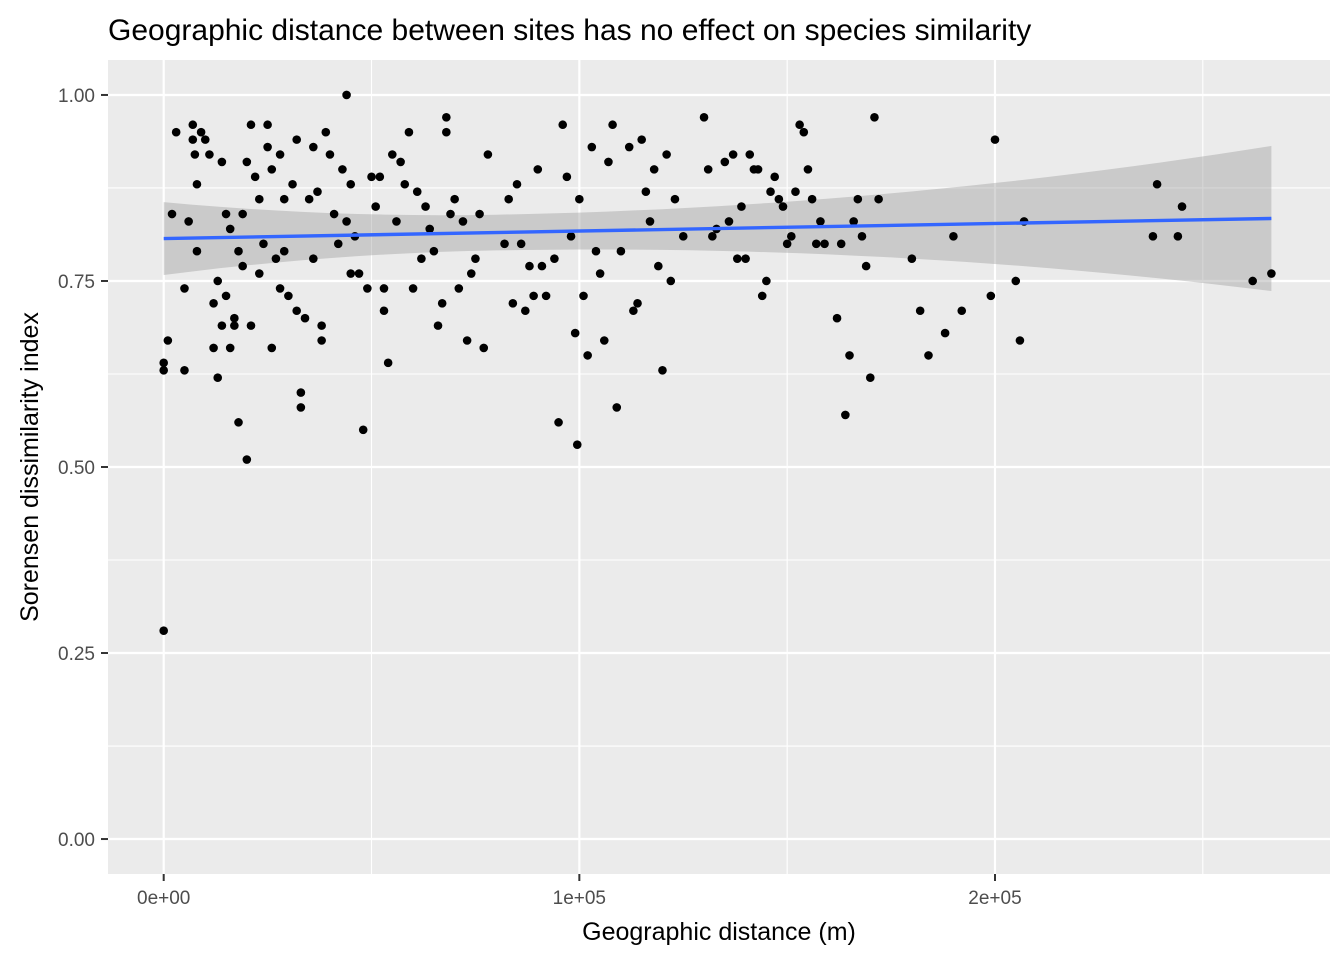  I want to click on x-axis-ticks: 0e+00 1e+05 2e+05, so click(579, 891).